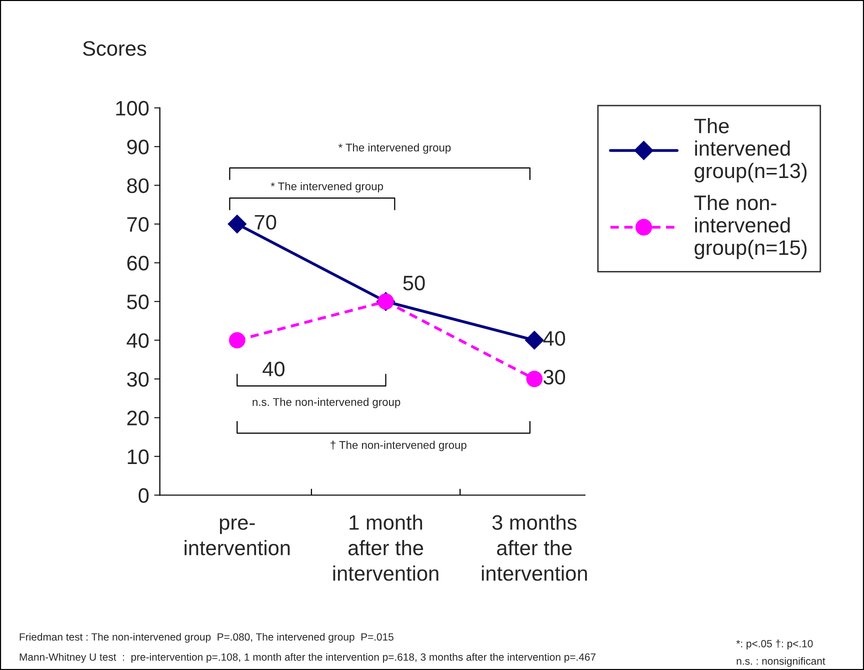 This screenshot has height=670, width=864. I want to click on y-tick-label: 30, so click(138, 379).